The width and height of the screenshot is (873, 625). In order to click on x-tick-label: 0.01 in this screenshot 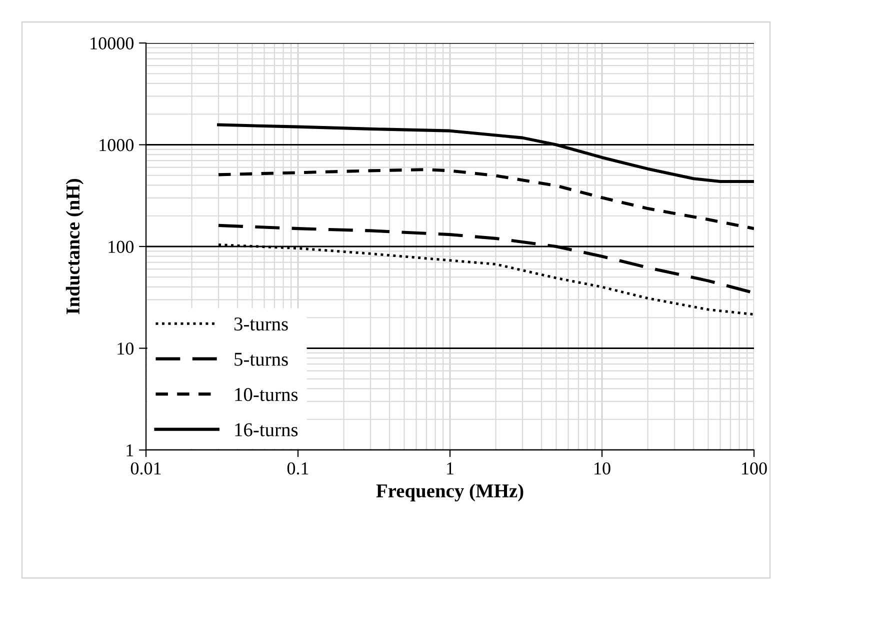, I will do `click(145, 468)`.